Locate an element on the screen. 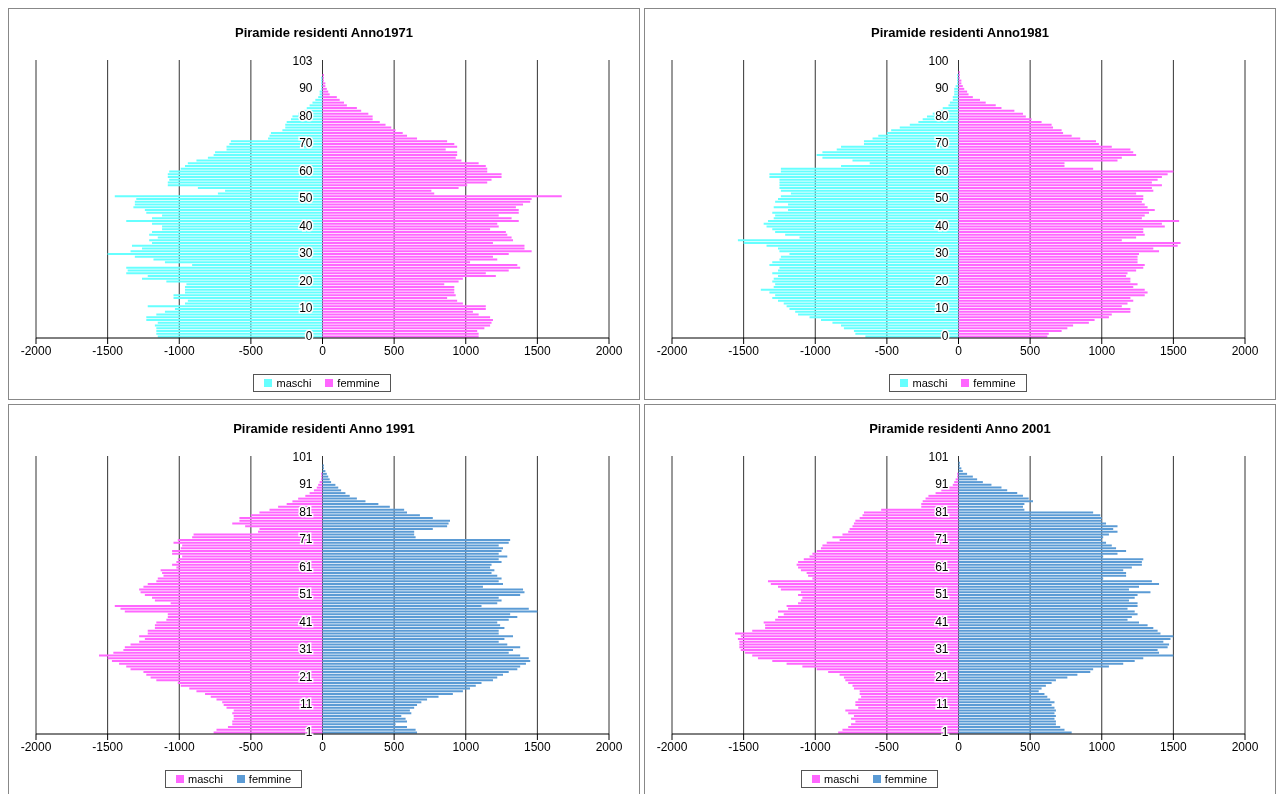  chart-title: Piramide residenti Anno 2001 is located at coordinates (960, 428).